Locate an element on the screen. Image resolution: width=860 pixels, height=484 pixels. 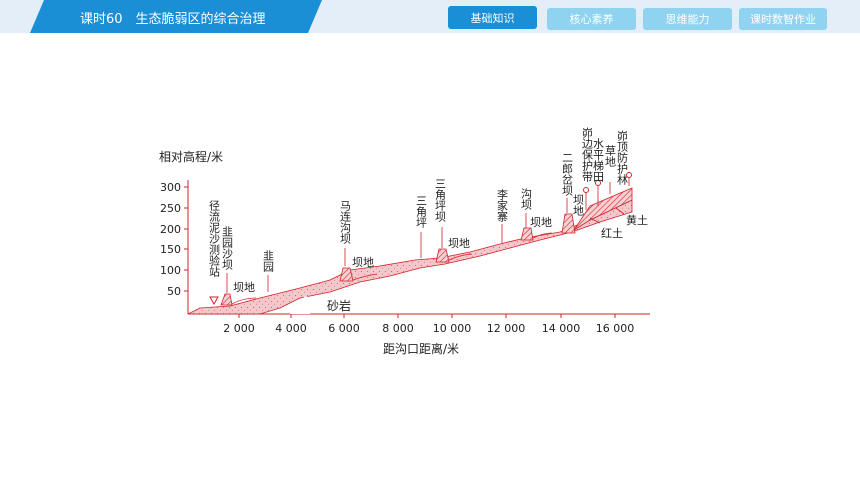
x-tick: 8 000 is located at coordinates (398, 328).